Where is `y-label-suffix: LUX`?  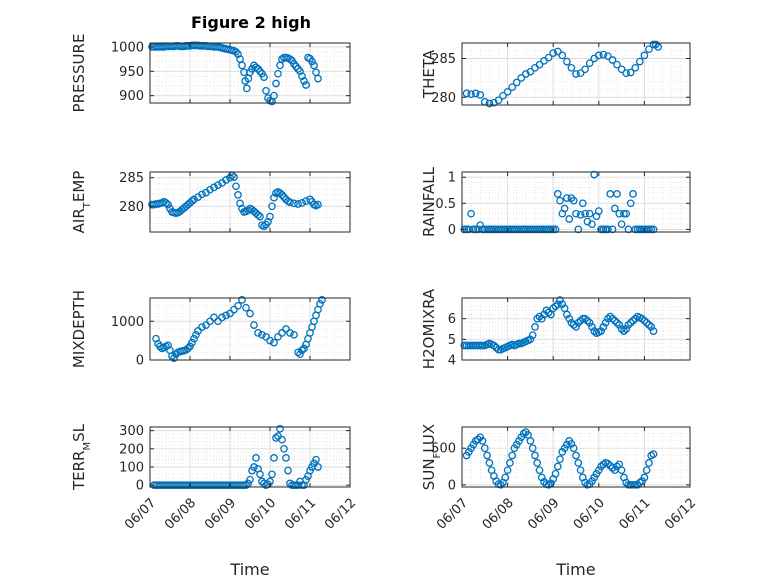
y-label-suffix: LUX is located at coordinates (429, 438).